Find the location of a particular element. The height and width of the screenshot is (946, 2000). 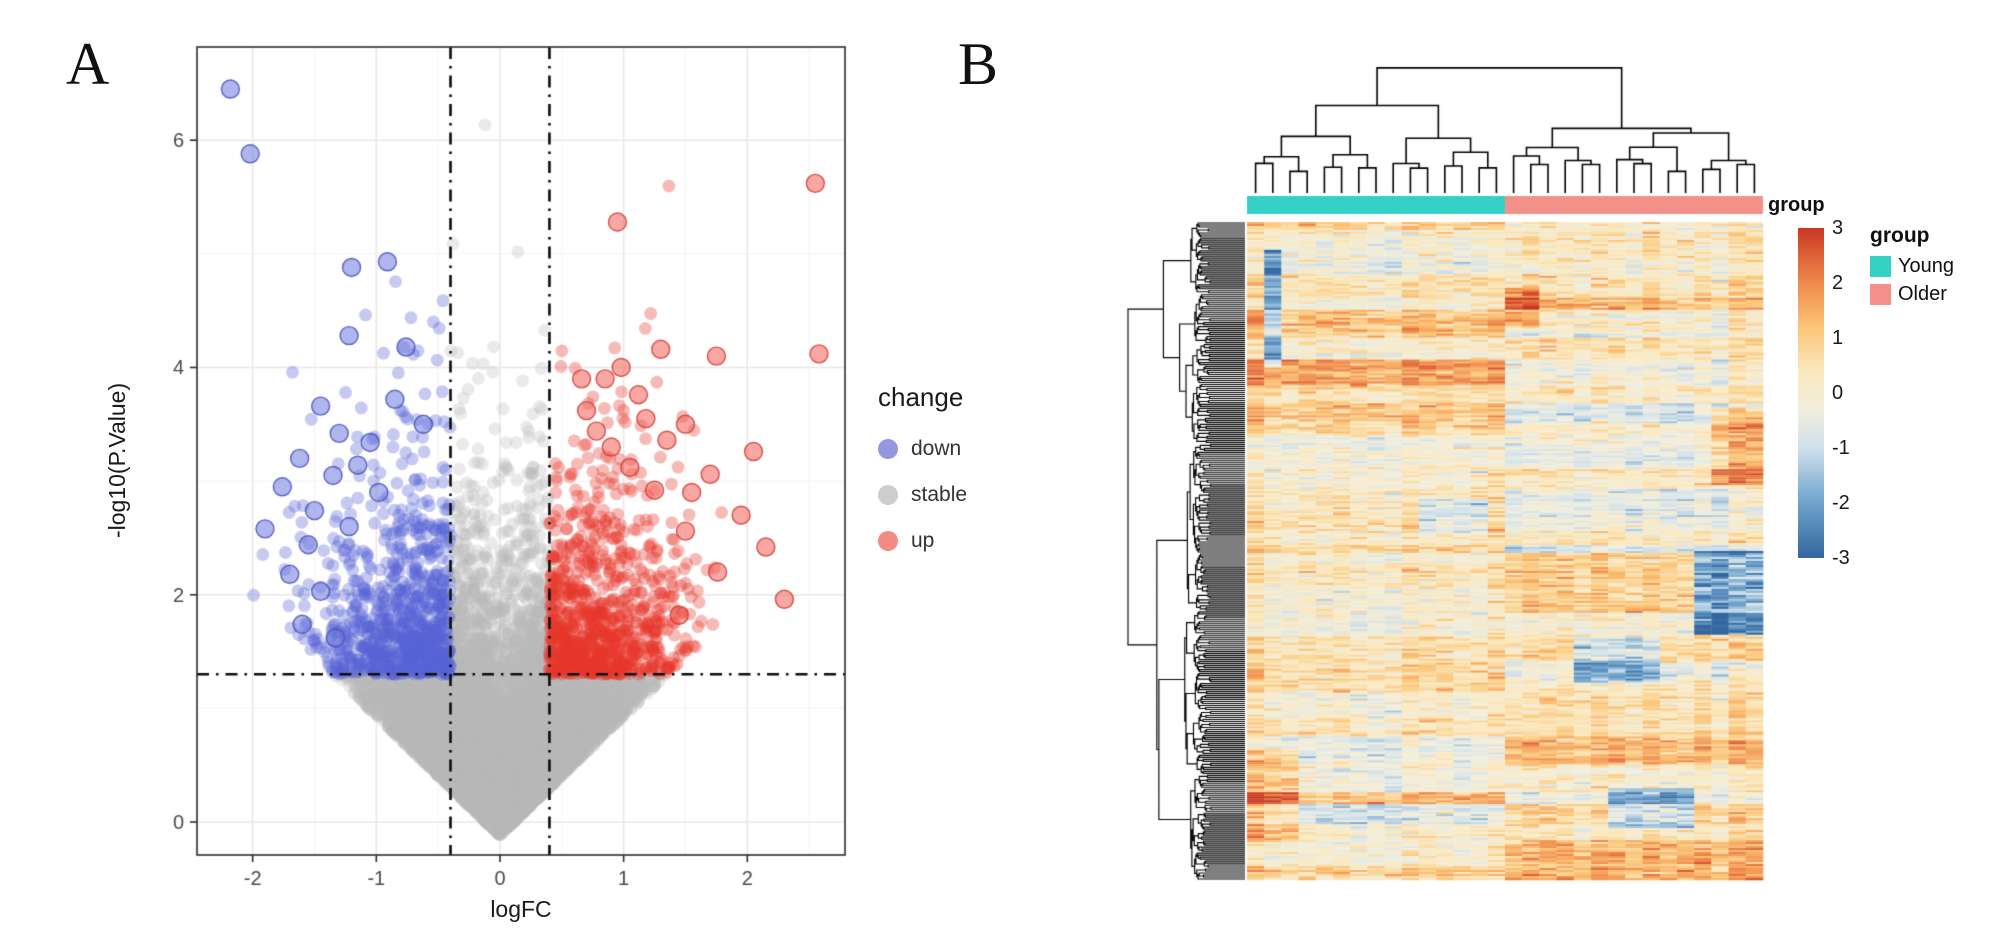

group-legend-label: Older is located at coordinates (1922, 293).